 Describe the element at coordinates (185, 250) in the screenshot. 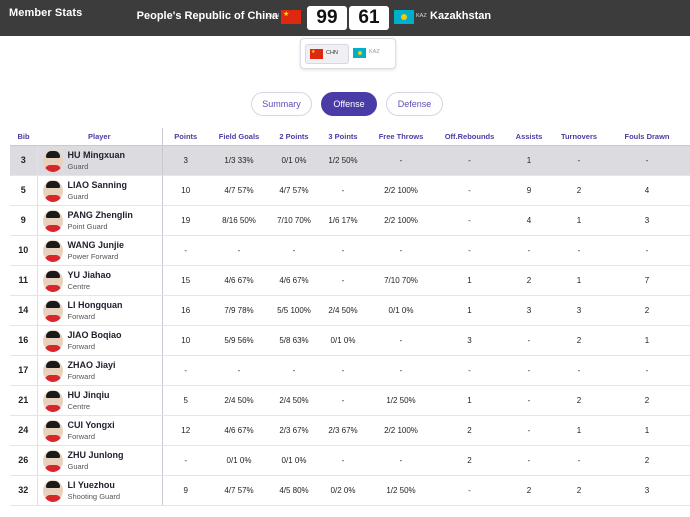

I see `stat-points: -` at that location.